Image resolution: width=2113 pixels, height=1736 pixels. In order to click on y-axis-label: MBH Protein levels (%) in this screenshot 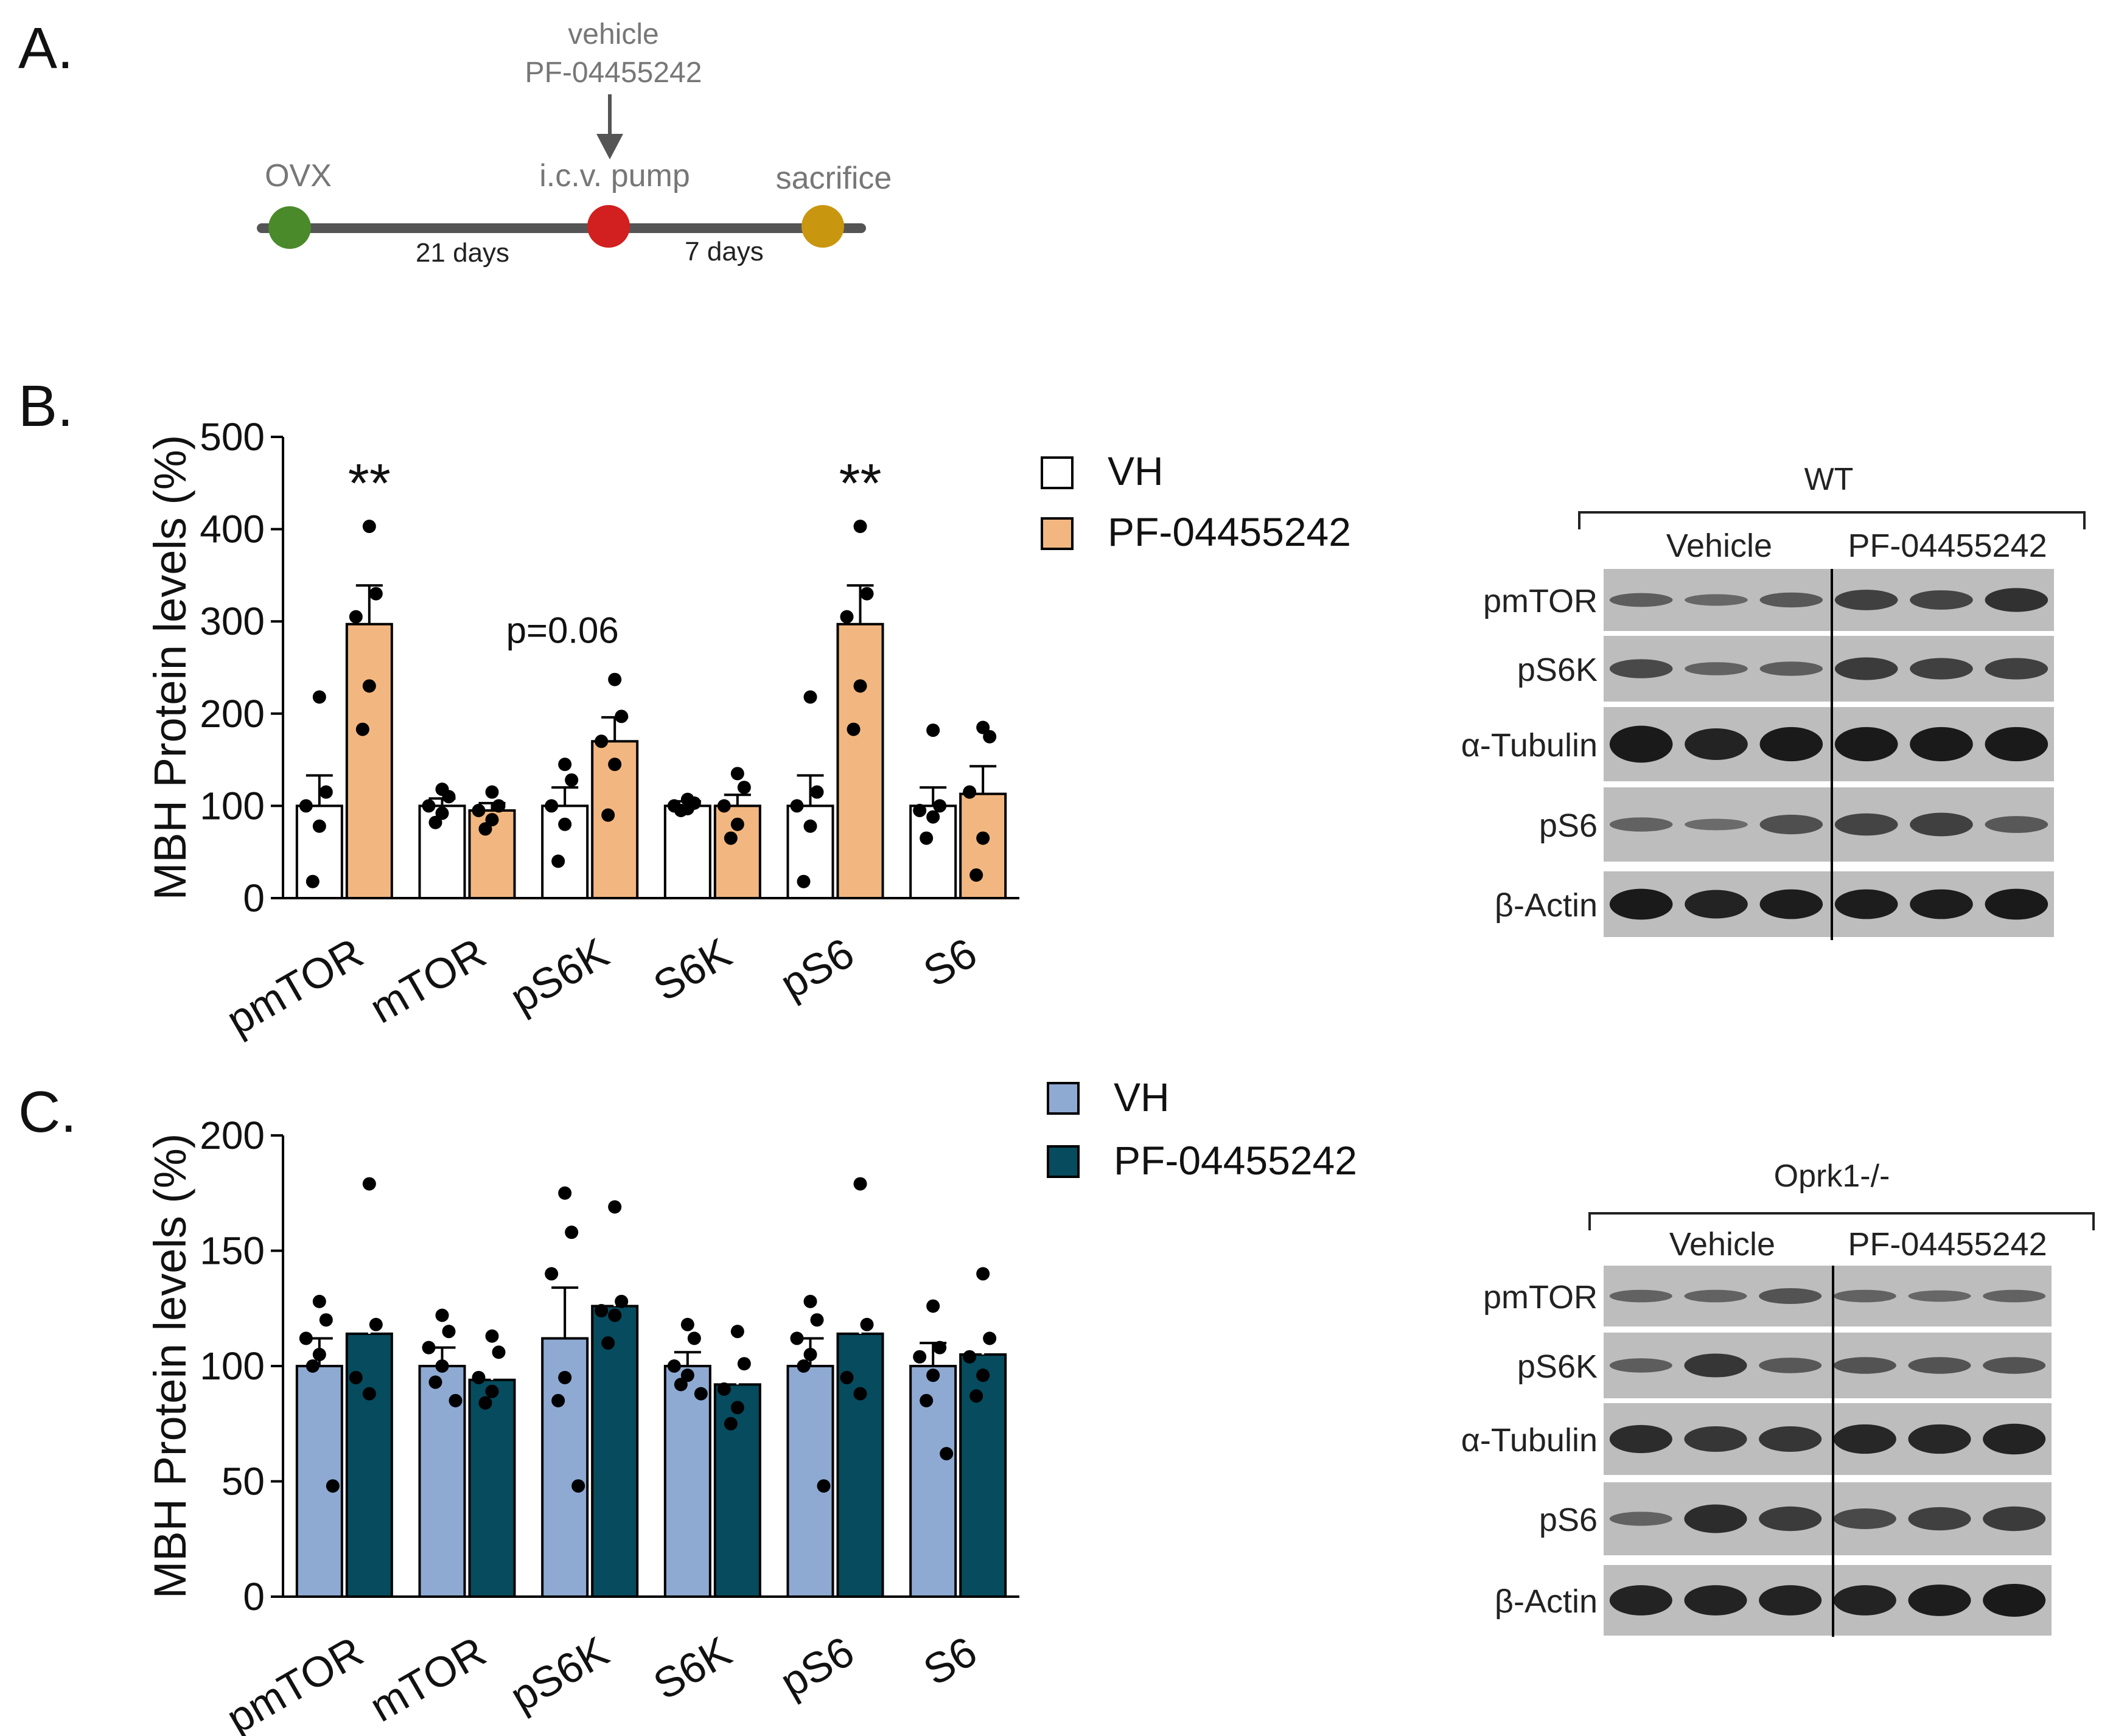, I will do `click(170, 668)`.